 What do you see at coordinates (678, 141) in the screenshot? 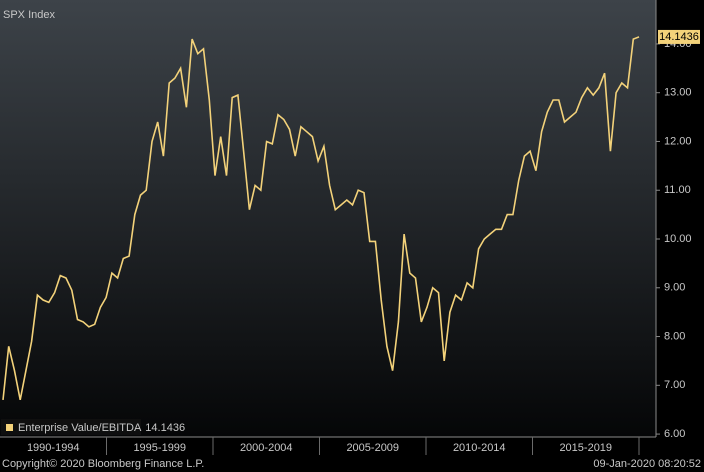
I see `y-tick-label: 12.00` at bounding box center [678, 141].